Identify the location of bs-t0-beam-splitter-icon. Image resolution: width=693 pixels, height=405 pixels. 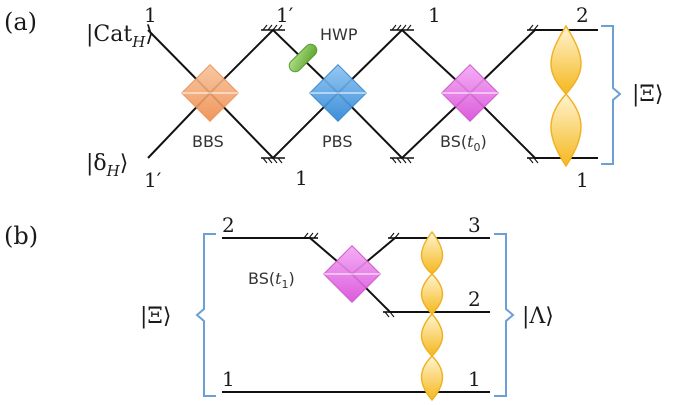
(470, 93).